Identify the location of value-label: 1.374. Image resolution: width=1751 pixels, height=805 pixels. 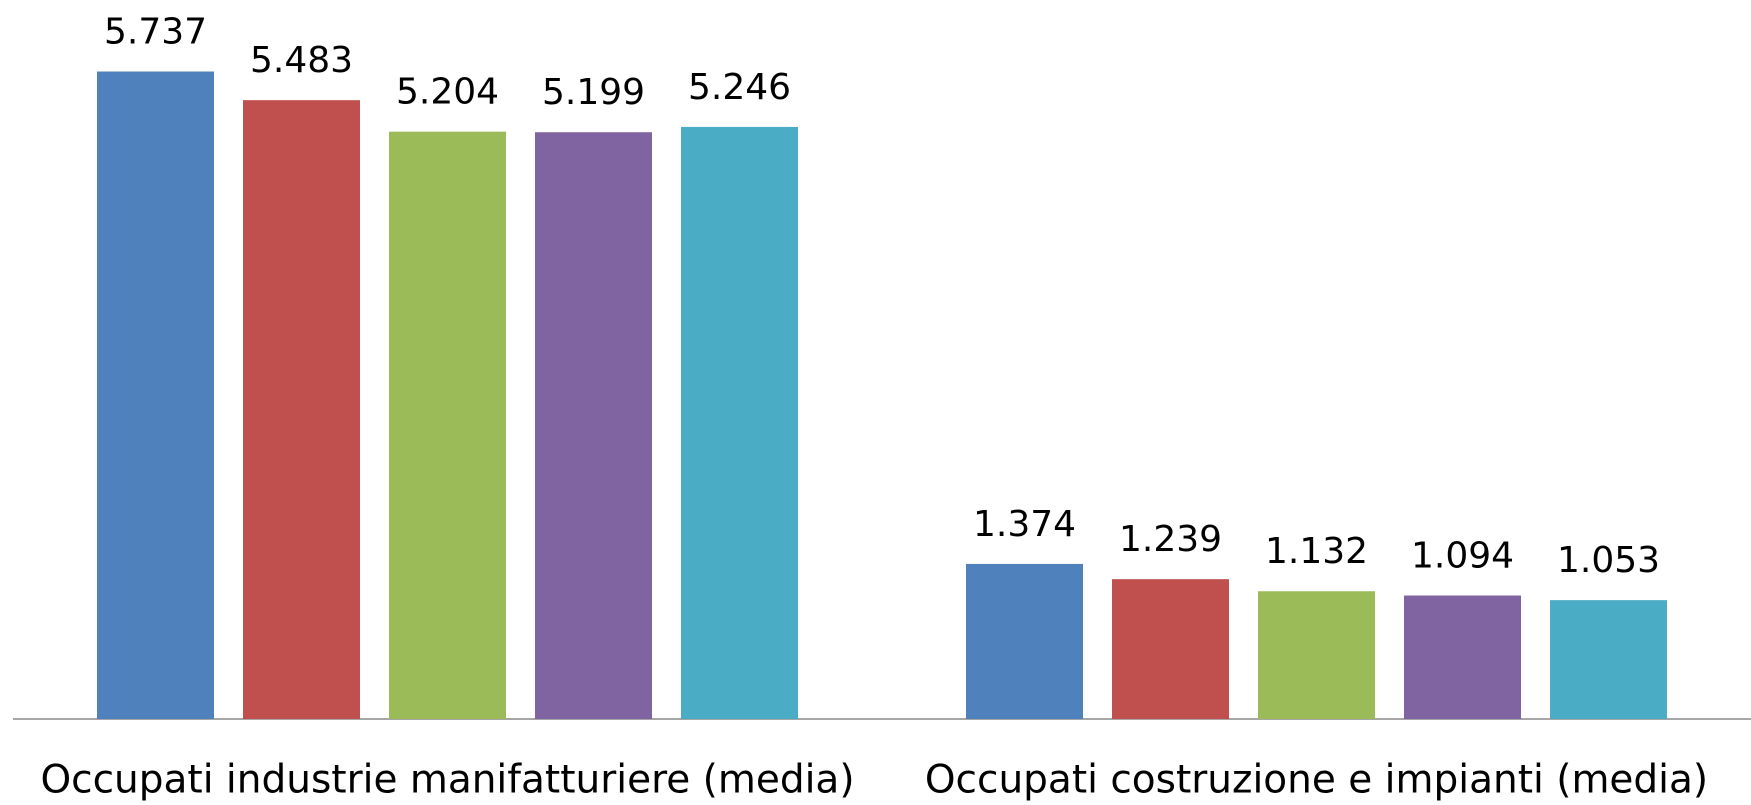
(1024, 524).